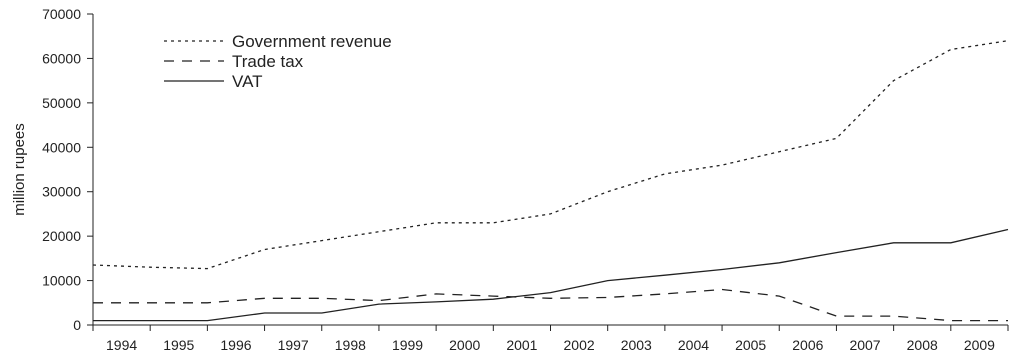 The height and width of the screenshot is (356, 1011). I want to click on x-tick-label: 2005, so click(750, 345).